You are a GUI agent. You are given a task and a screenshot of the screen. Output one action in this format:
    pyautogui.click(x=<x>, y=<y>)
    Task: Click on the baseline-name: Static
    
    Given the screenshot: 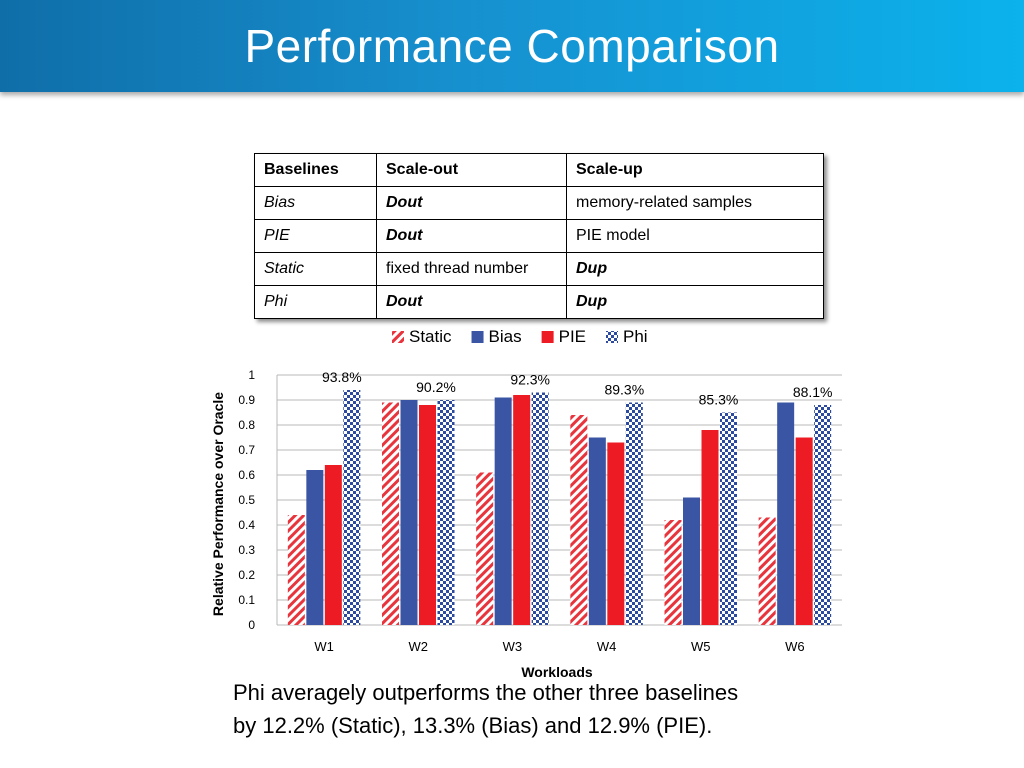 What is the action you would take?
    pyautogui.click(x=315, y=269)
    